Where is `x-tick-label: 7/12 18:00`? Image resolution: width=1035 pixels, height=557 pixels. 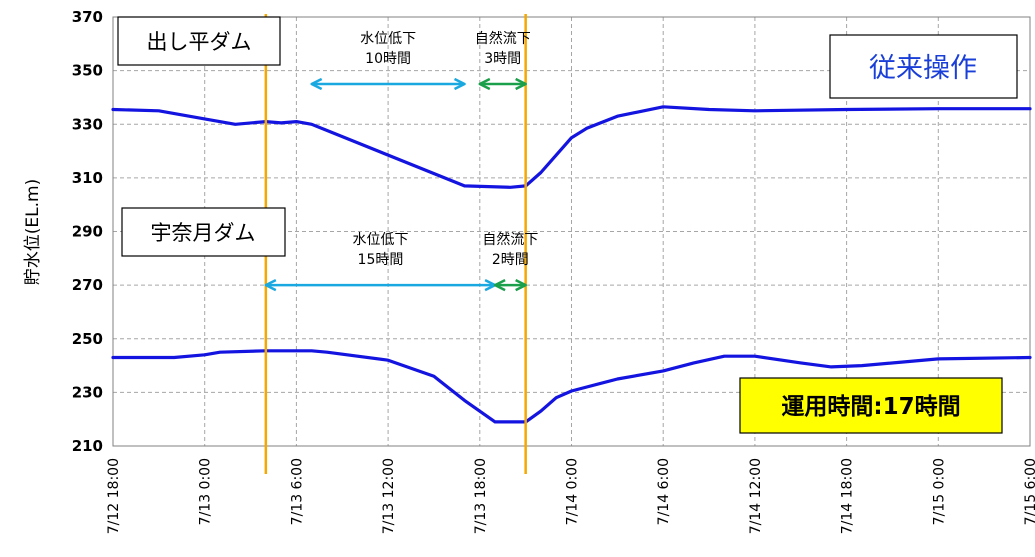
x-tick-label: 7/12 18:00 is located at coordinates (114, 496).